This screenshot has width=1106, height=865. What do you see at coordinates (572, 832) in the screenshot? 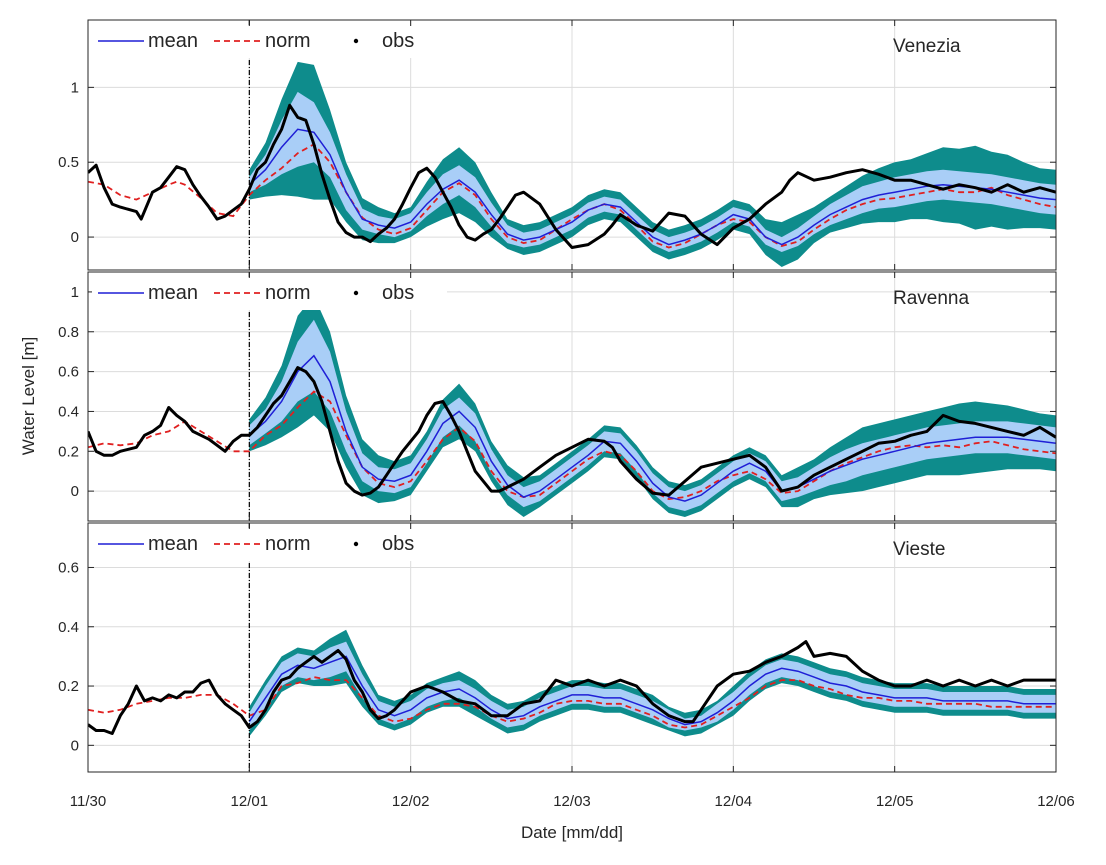
I see `x-axis-label: Date [mm/dd]` at bounding box center [572, 832].